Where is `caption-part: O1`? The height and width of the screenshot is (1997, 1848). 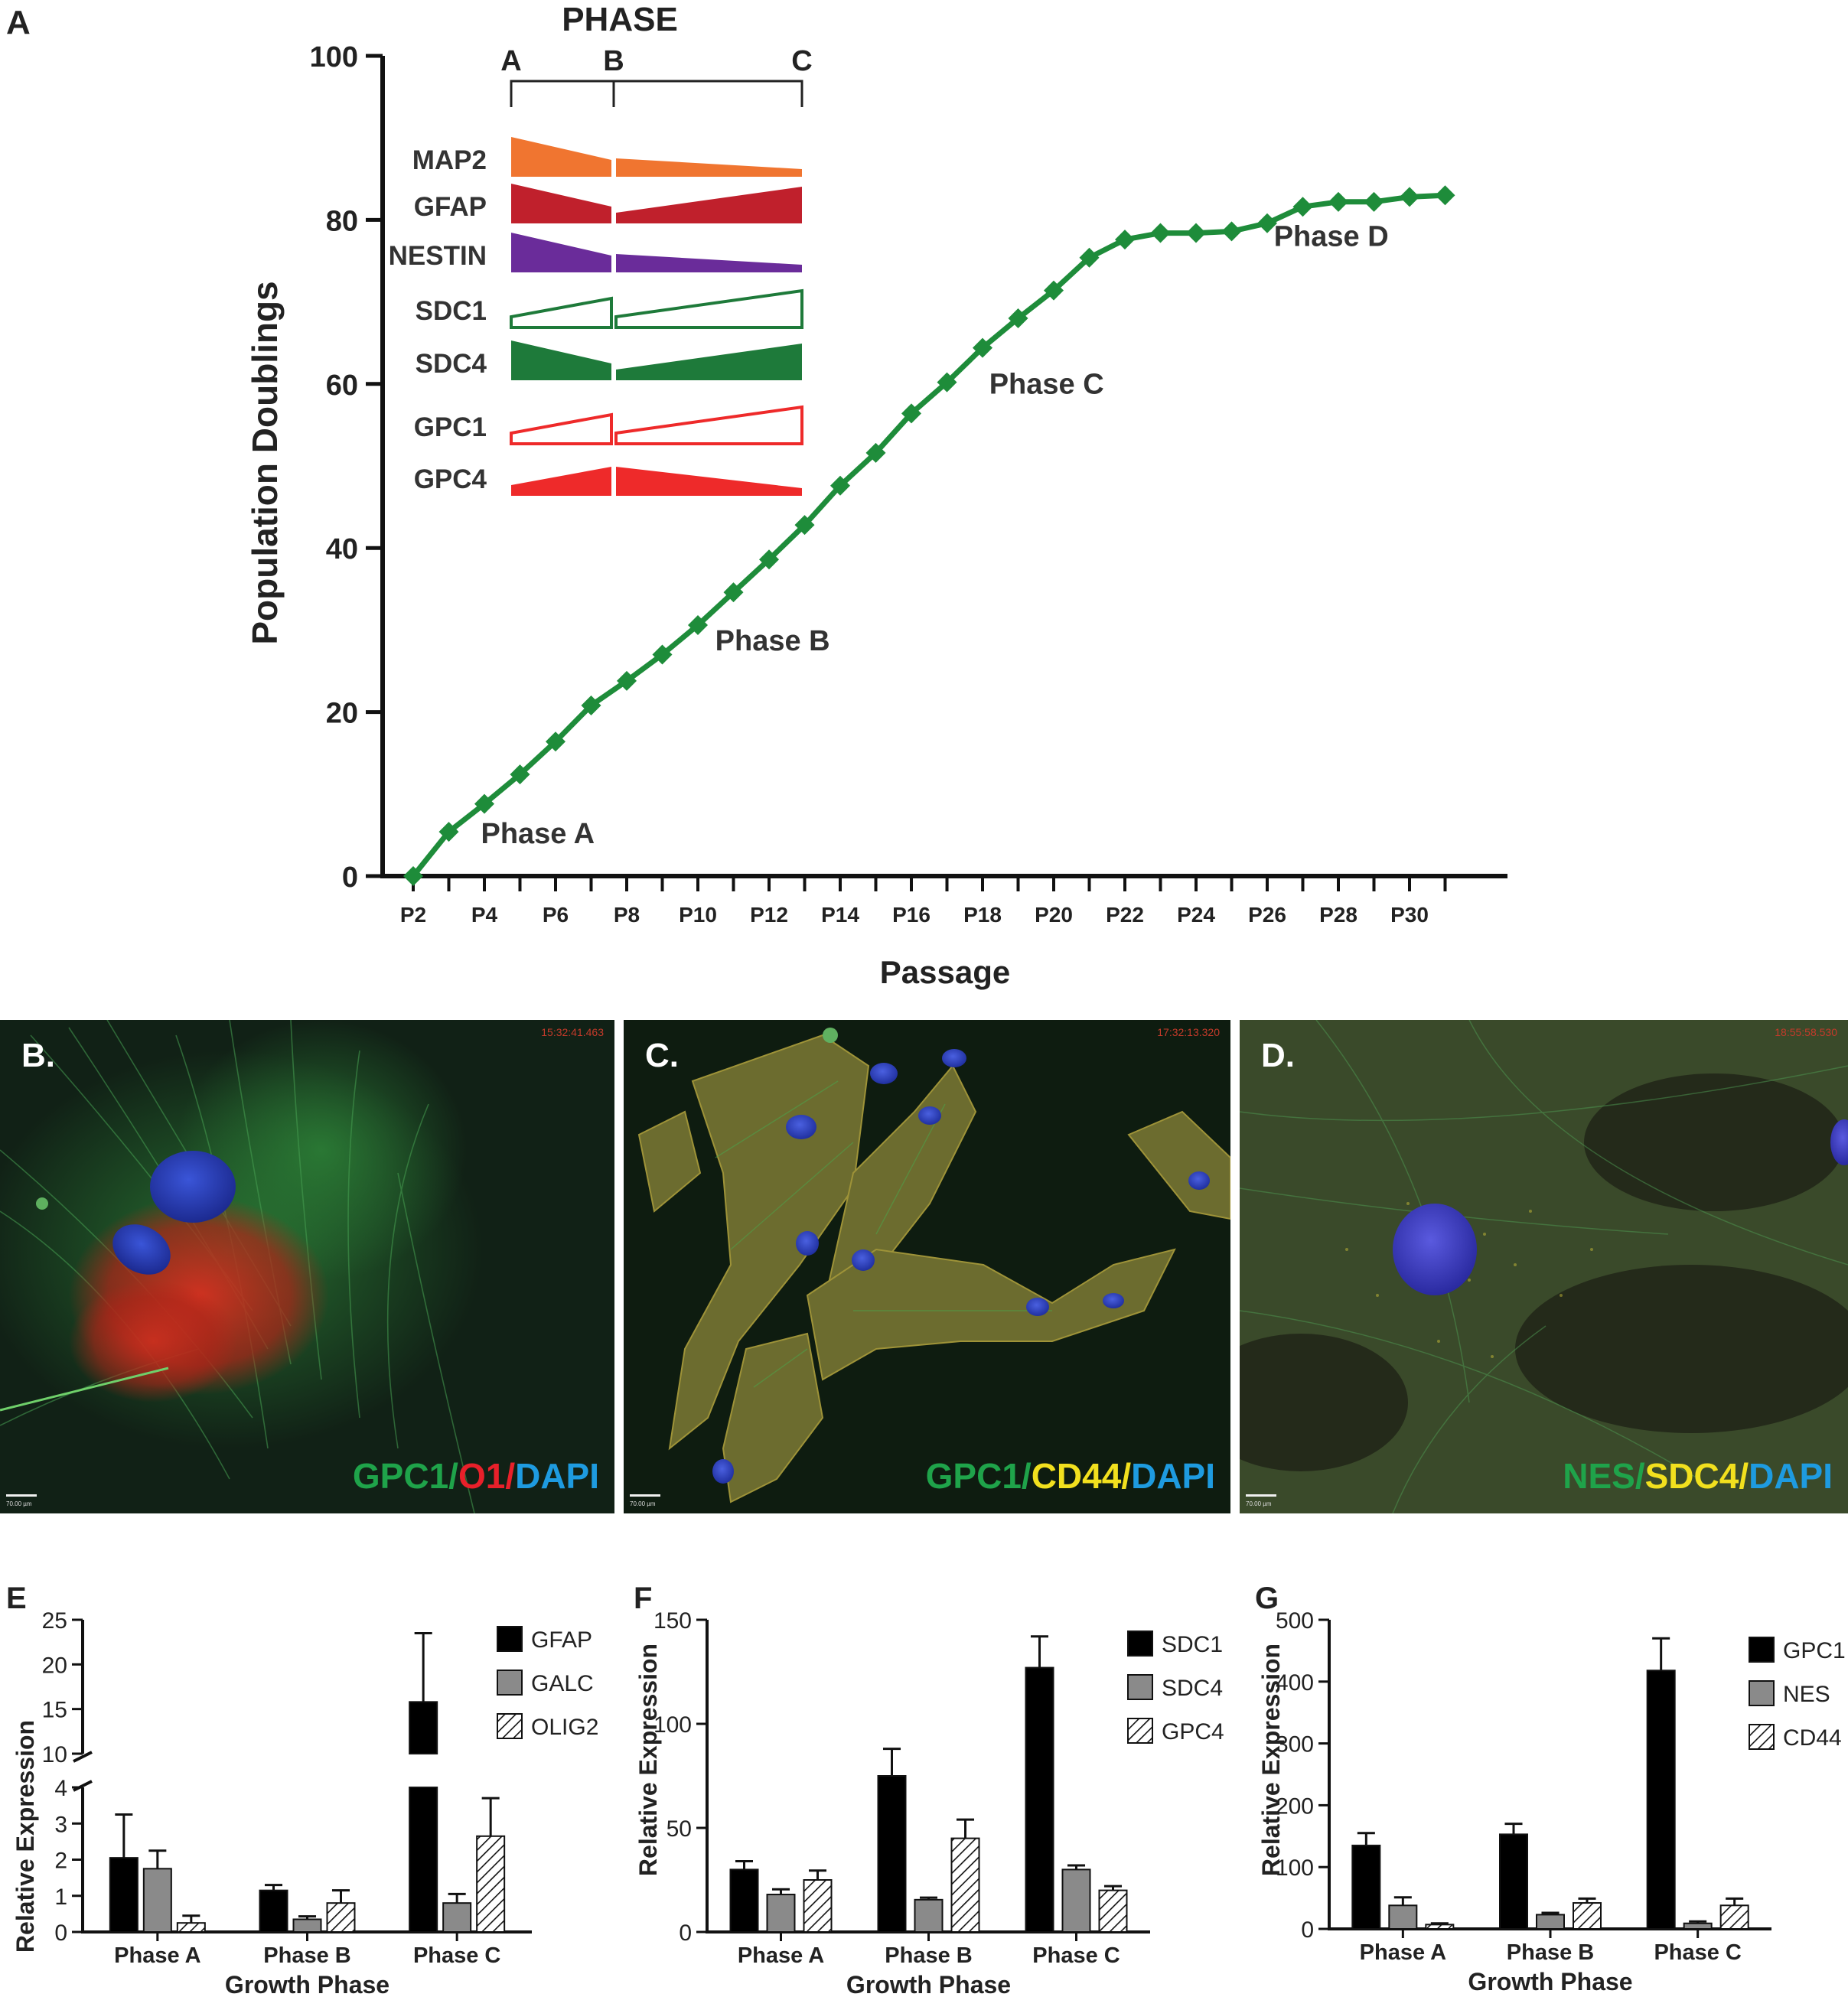 caption-part: O1 is located at coordinates (482, 1476).